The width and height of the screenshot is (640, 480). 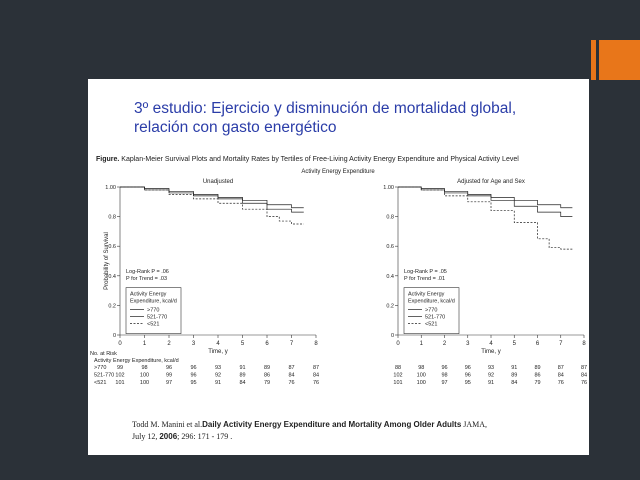 I want to click on panel-2-series-2-line, so click(x=485, y=201).